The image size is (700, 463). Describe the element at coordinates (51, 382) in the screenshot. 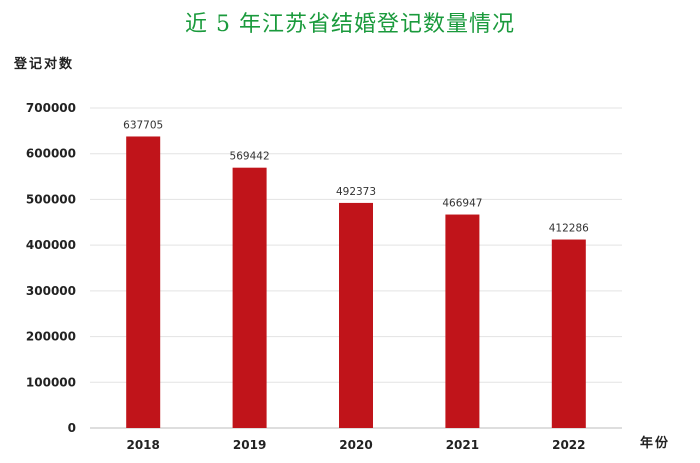

I see `y-tick-label: 100000` at that location.